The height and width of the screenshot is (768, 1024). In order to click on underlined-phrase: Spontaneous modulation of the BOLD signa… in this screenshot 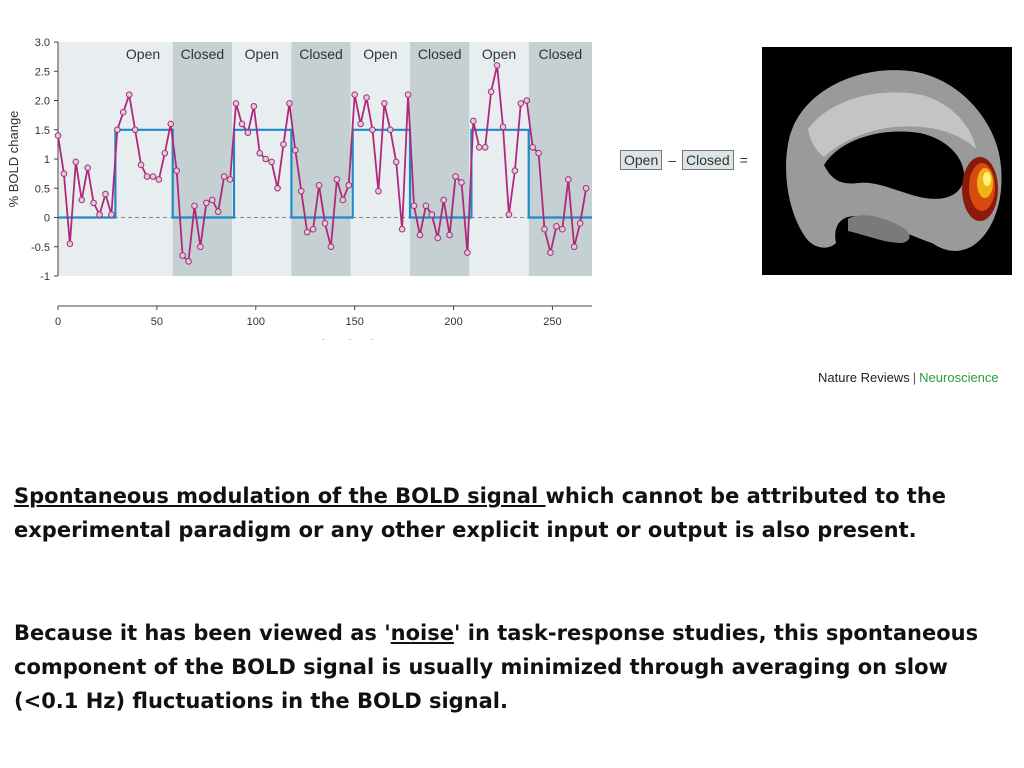, I will do `click(280, 496)`.